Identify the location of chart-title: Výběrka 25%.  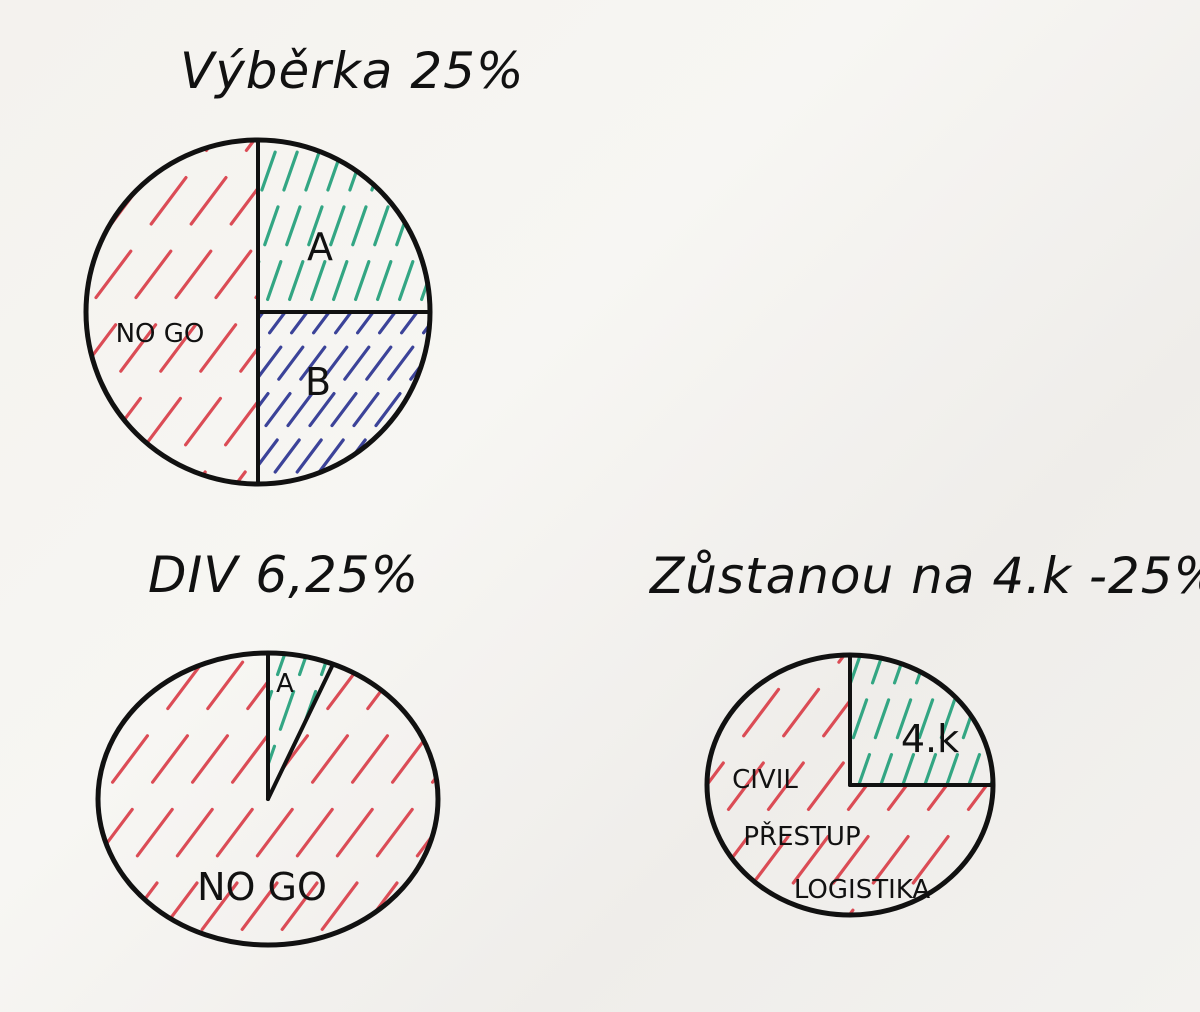
(352, 71).